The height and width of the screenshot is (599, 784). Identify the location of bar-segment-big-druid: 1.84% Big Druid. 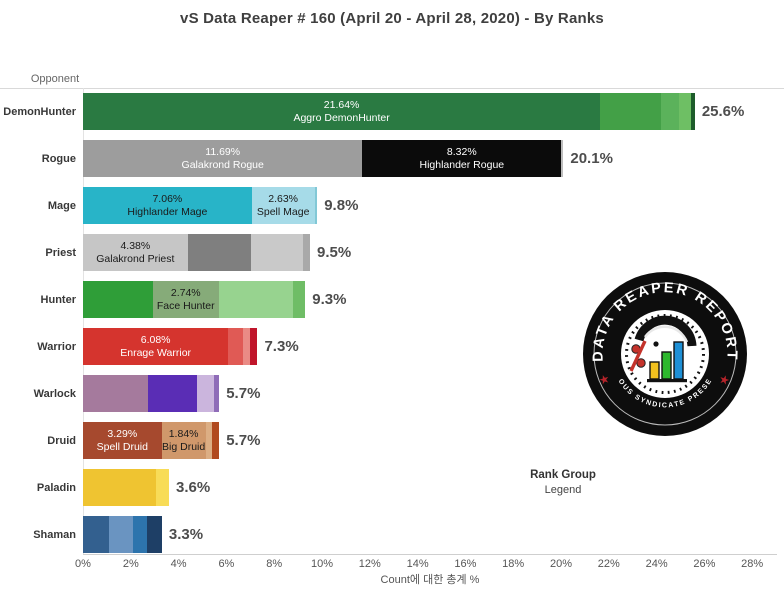
(183, 440).